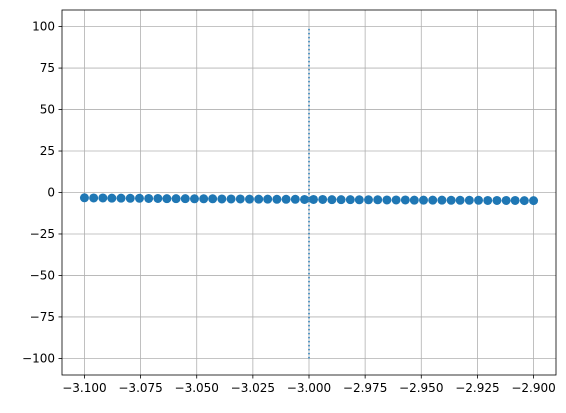 The image size is (566, 413). What do you see at coordinates (365, 388) in the screenshot?
I see `x-tick-label: −2.975` at bounding box center [365, 388].